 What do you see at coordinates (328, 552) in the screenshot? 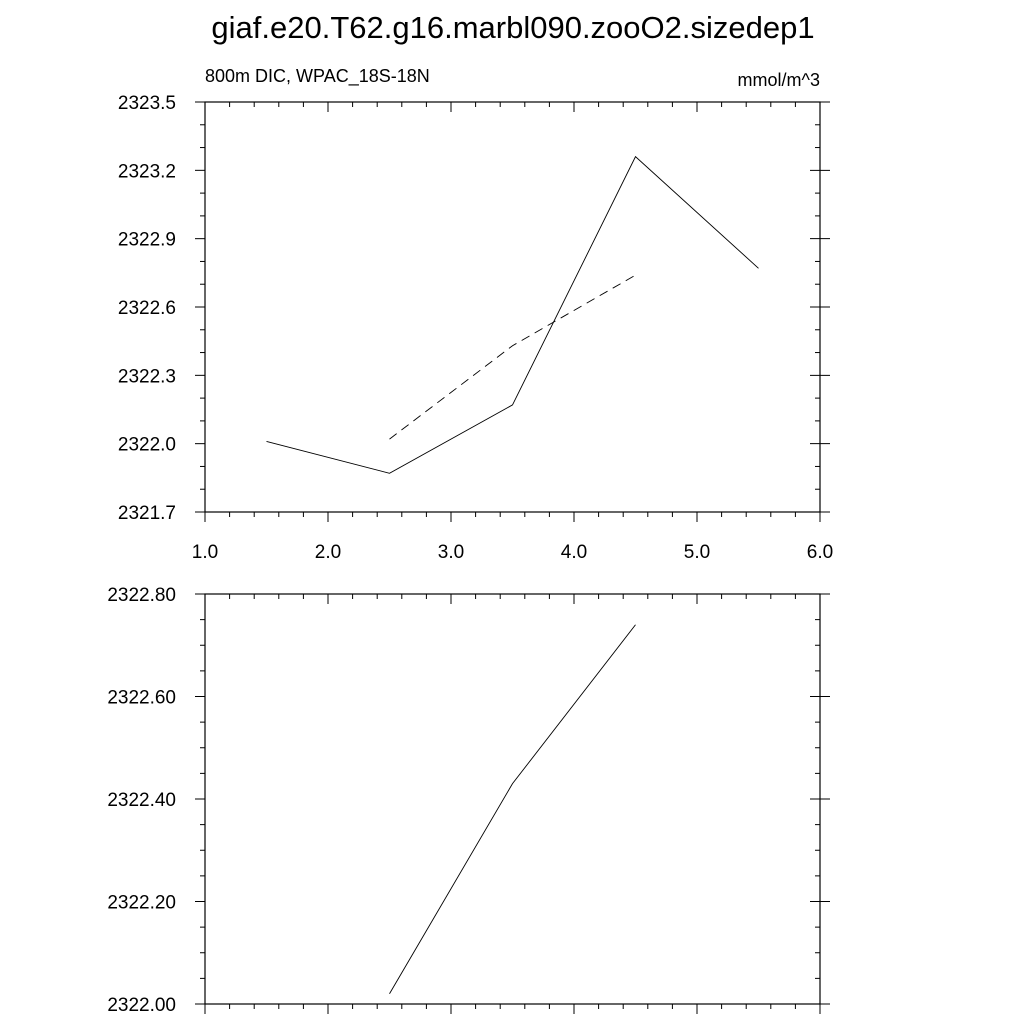
I see `top-panel-x-tick-label: 2.0` at bounding box center [328, 552].